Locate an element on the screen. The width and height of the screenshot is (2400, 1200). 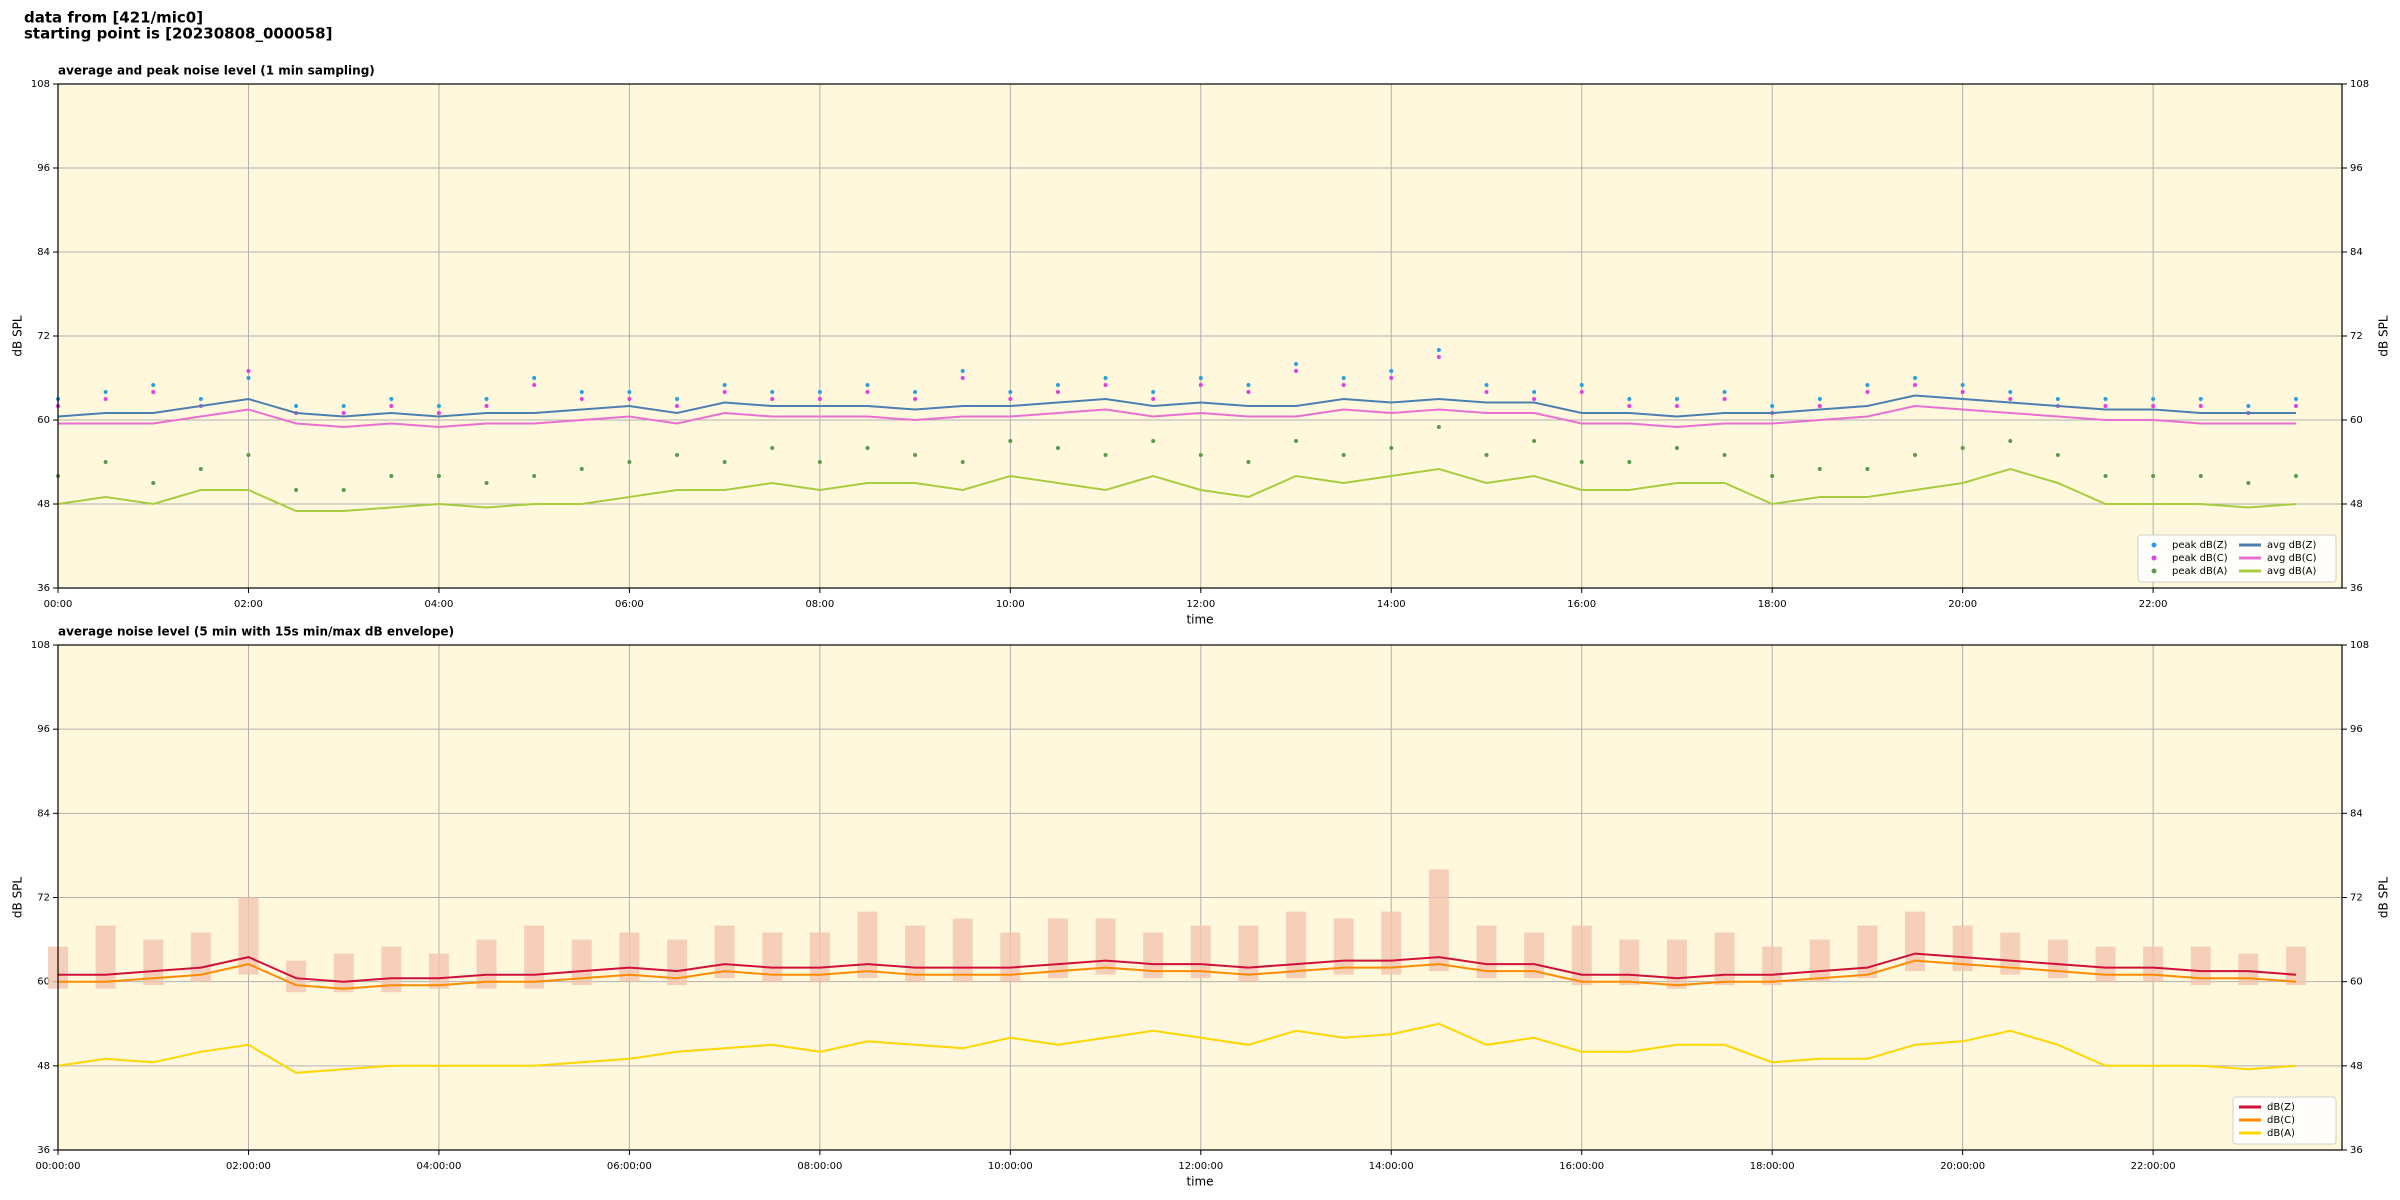
x-tick-label: 20:00:00 is located at coordinates (1962, 1166).